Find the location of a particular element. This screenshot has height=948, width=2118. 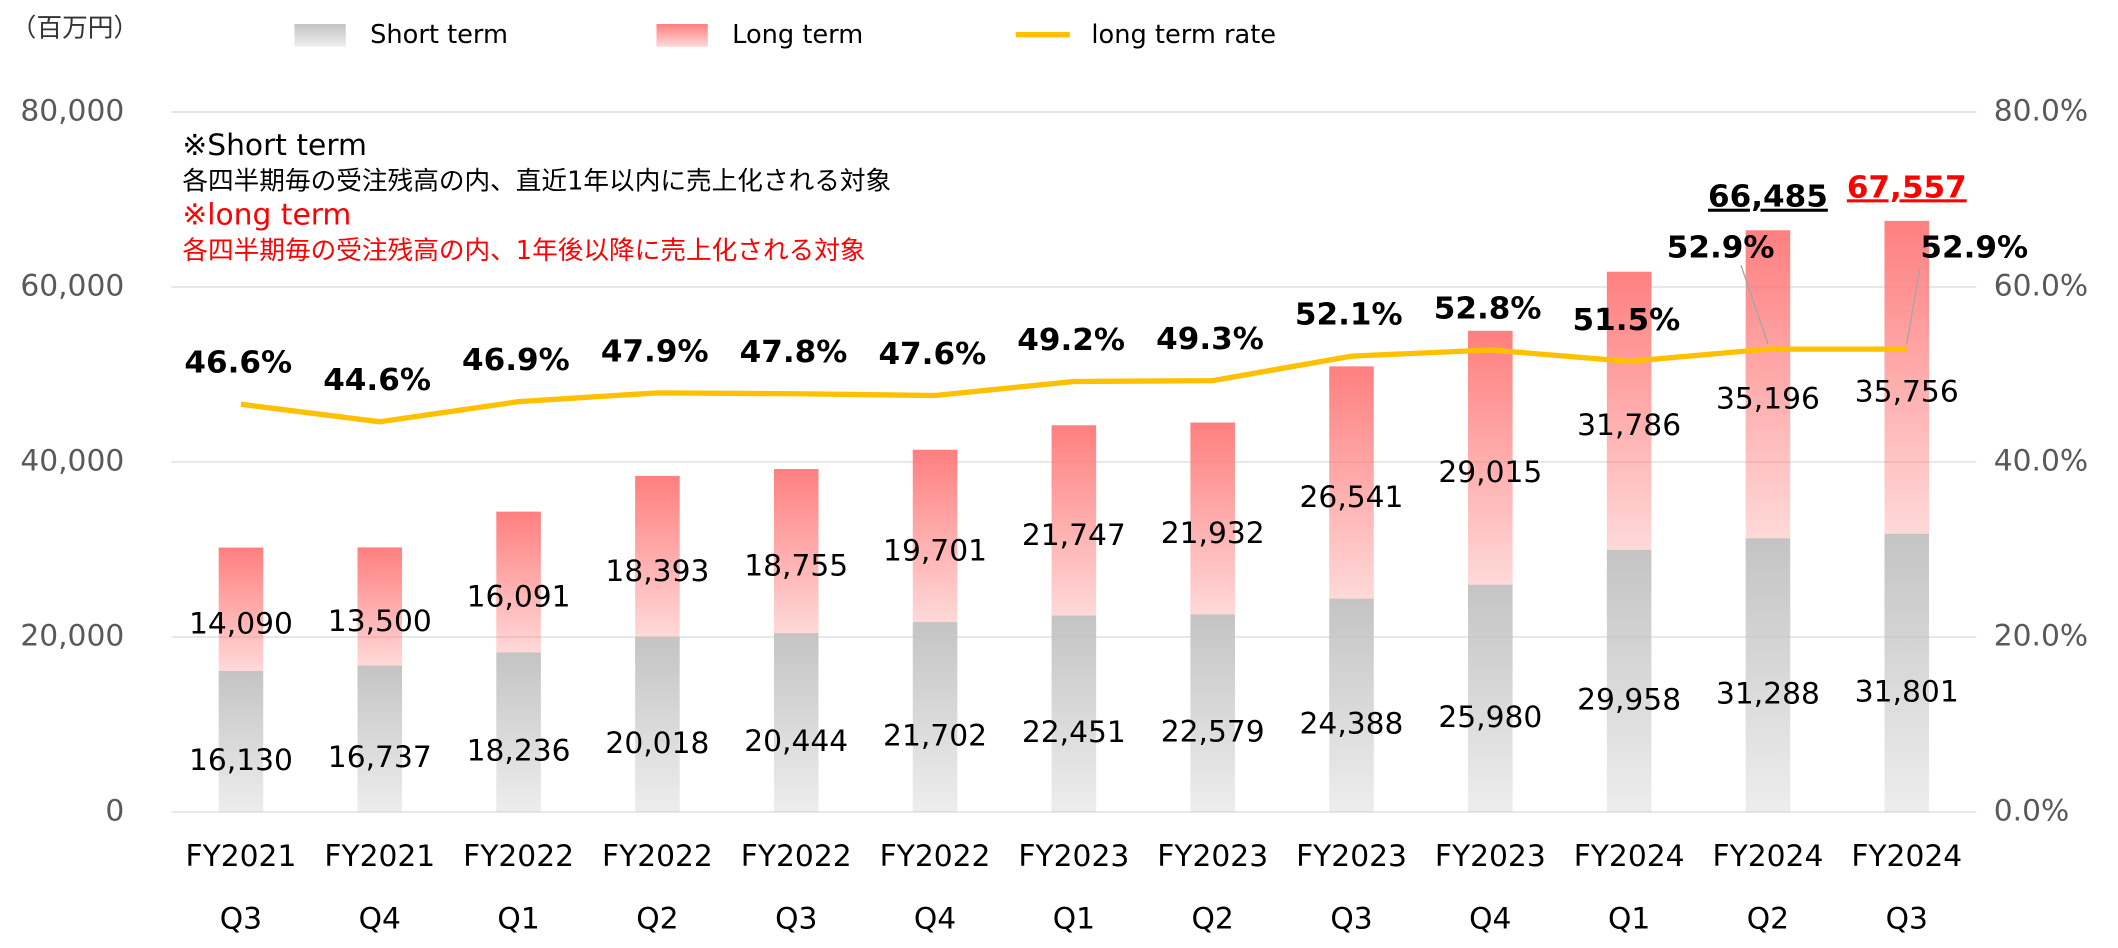

note: ※long term is located at coordinates (266, 215).